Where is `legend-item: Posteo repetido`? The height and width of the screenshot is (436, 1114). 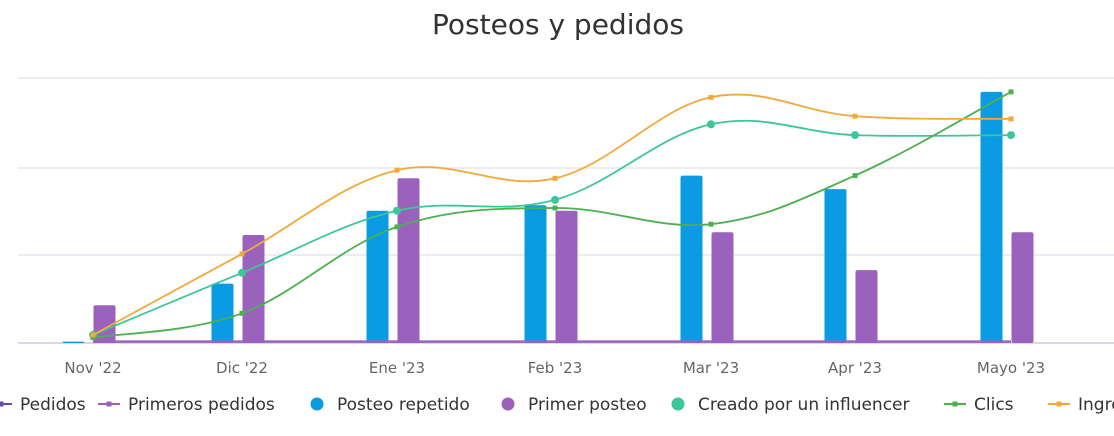
legend-item: Posteo repetido is located at coordinates (390, 405).